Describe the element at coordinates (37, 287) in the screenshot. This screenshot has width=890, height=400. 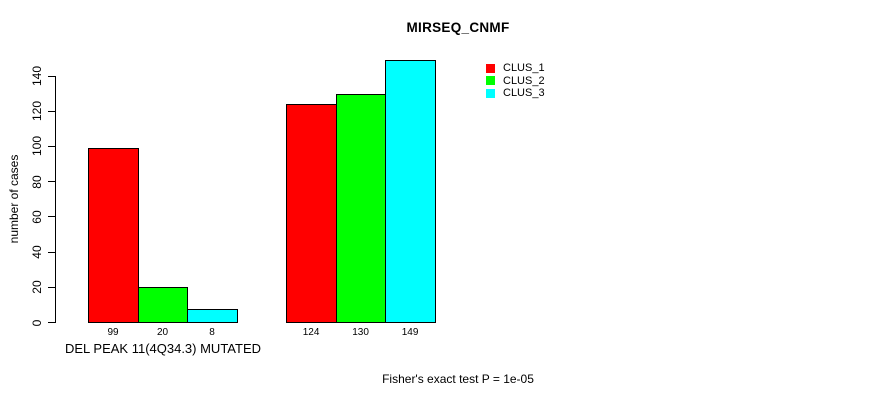
I see `y-tick-label: 20` at that location.